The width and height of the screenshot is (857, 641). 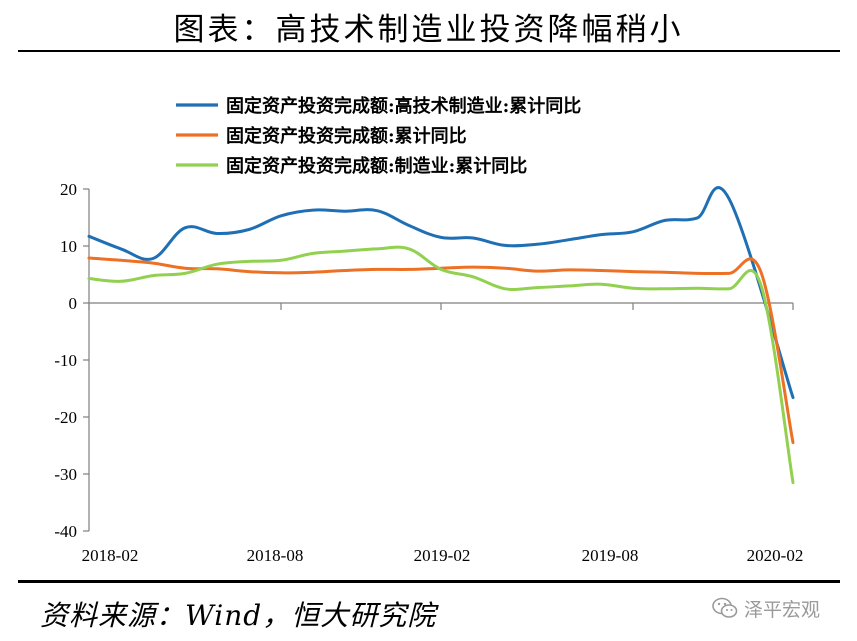 I want to click on watermark: 泽平宏观, so click(x=766, y=608).